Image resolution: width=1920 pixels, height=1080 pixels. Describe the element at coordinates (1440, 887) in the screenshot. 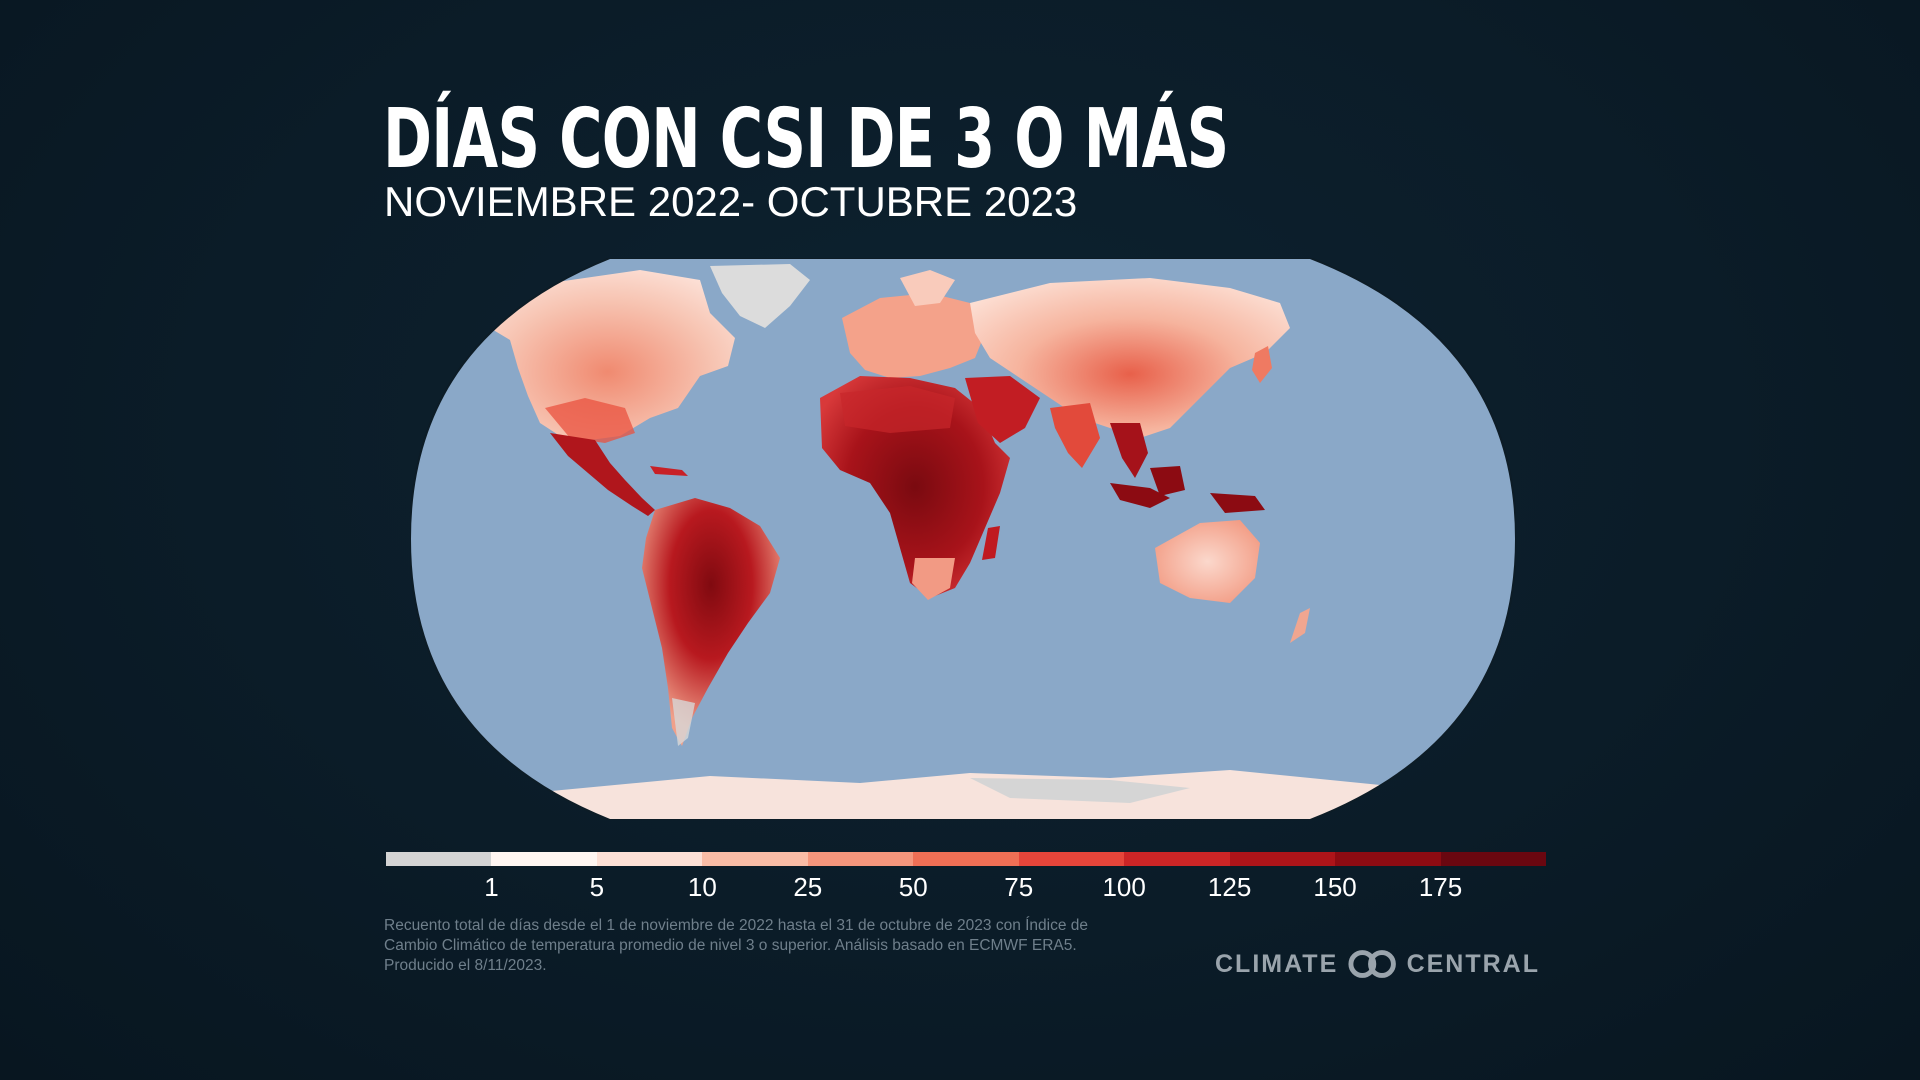

I see `legend-tick-label: 175` at that location.